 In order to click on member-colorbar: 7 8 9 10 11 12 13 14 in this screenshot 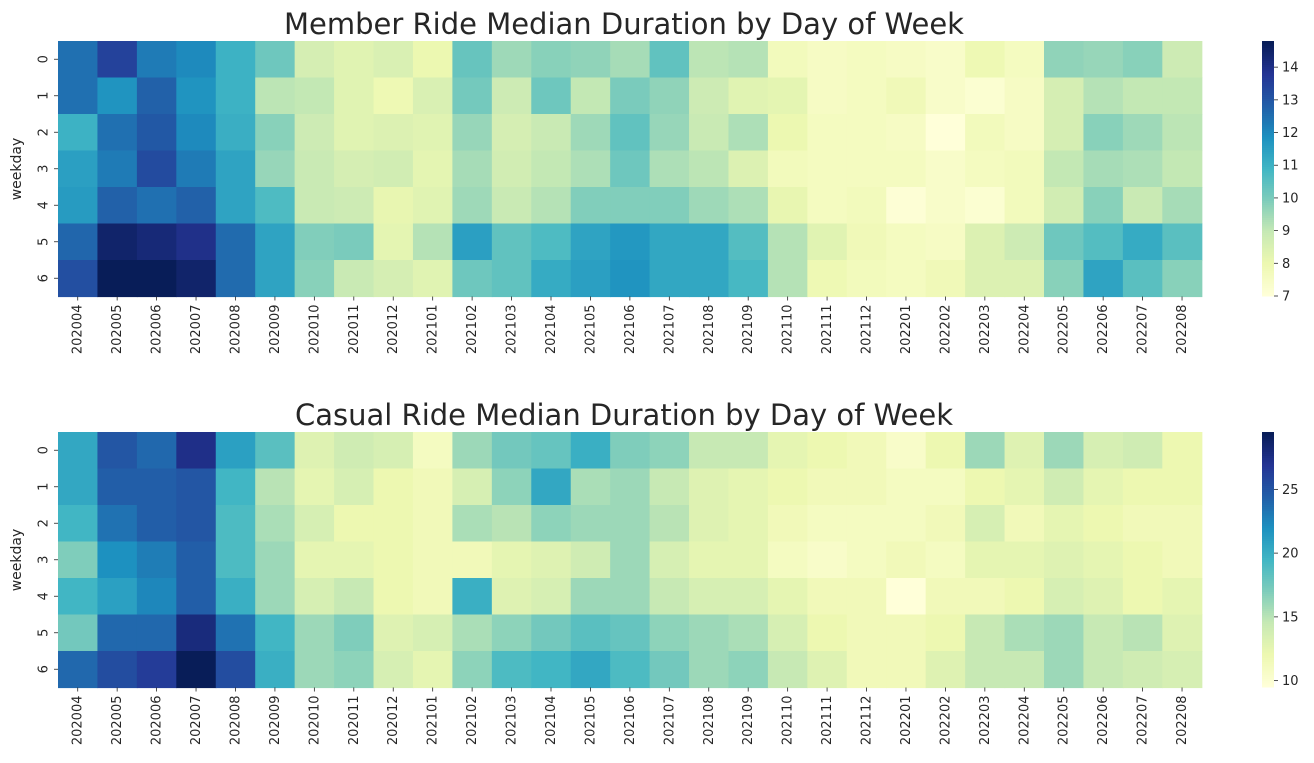, I will do `click(1280, 173)`.